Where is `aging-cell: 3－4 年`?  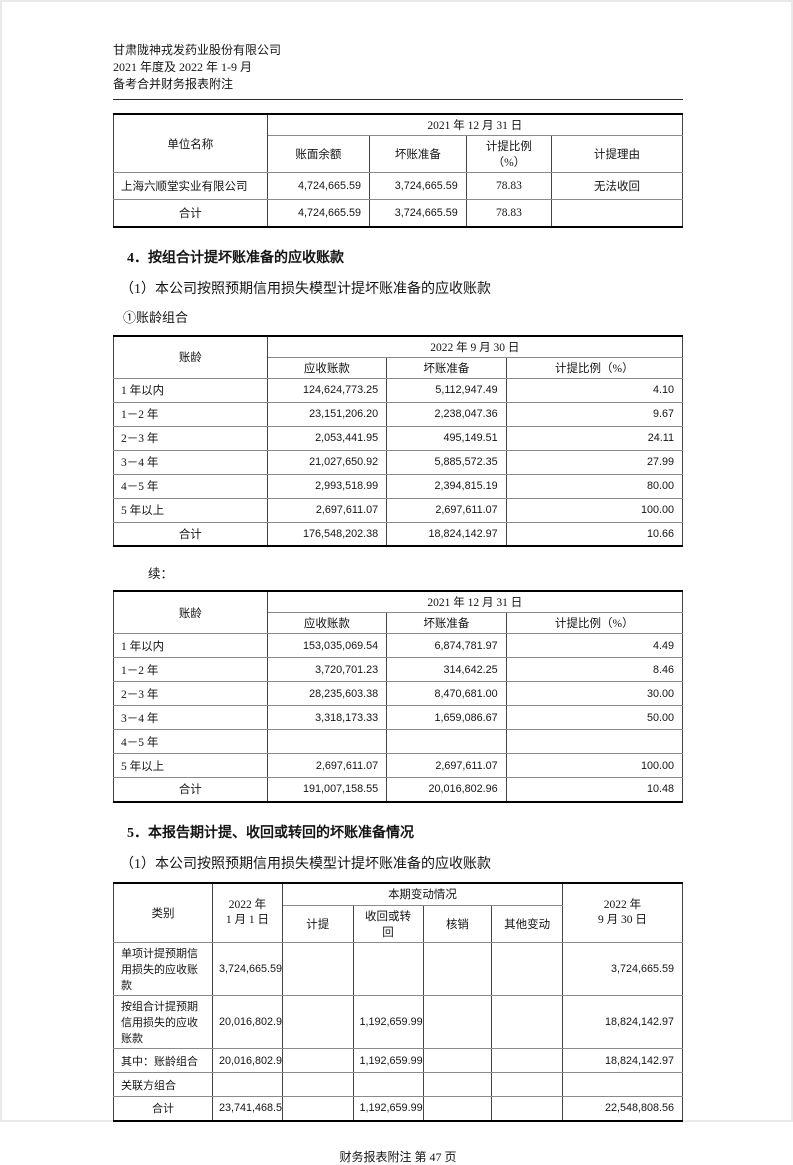
aging-cell: 3－4 年 is located at coordinates (190, 717).